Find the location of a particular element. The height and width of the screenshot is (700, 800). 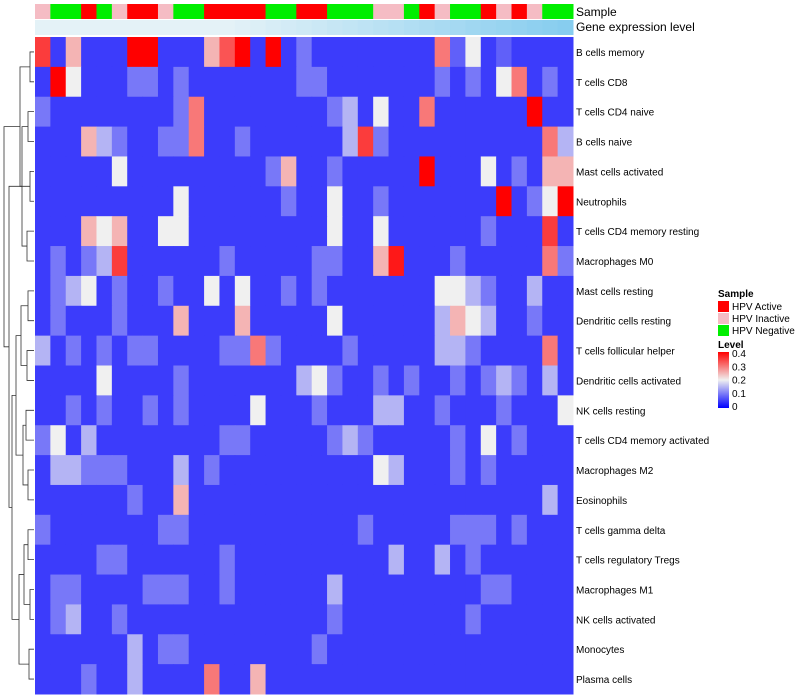

row-label: T cells follicular helper is located at coordinates (625, 352).